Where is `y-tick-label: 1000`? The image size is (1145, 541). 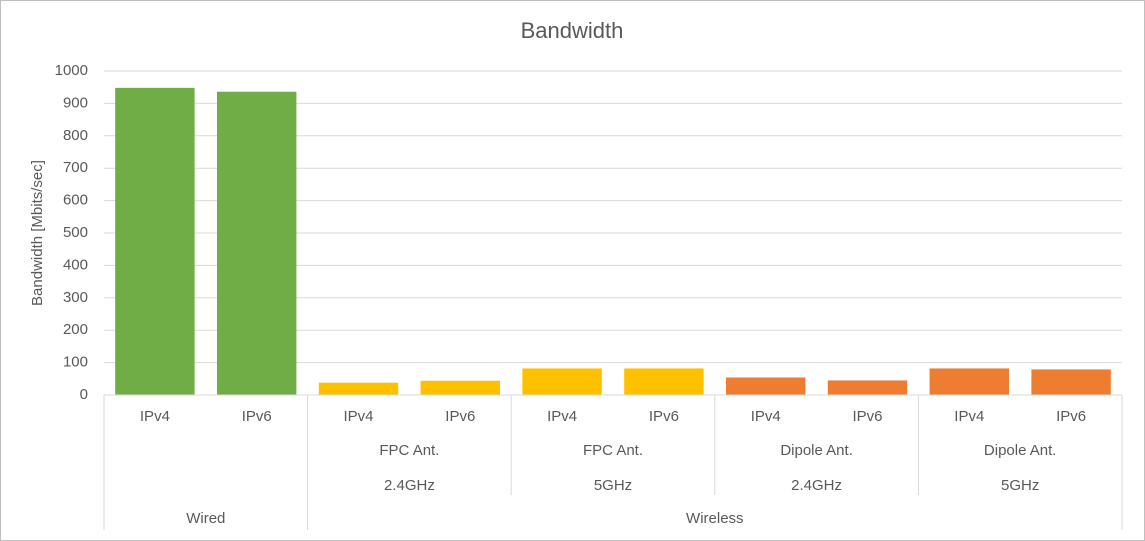
y-tick-label: 1000 is located at coordinates (71, 70).